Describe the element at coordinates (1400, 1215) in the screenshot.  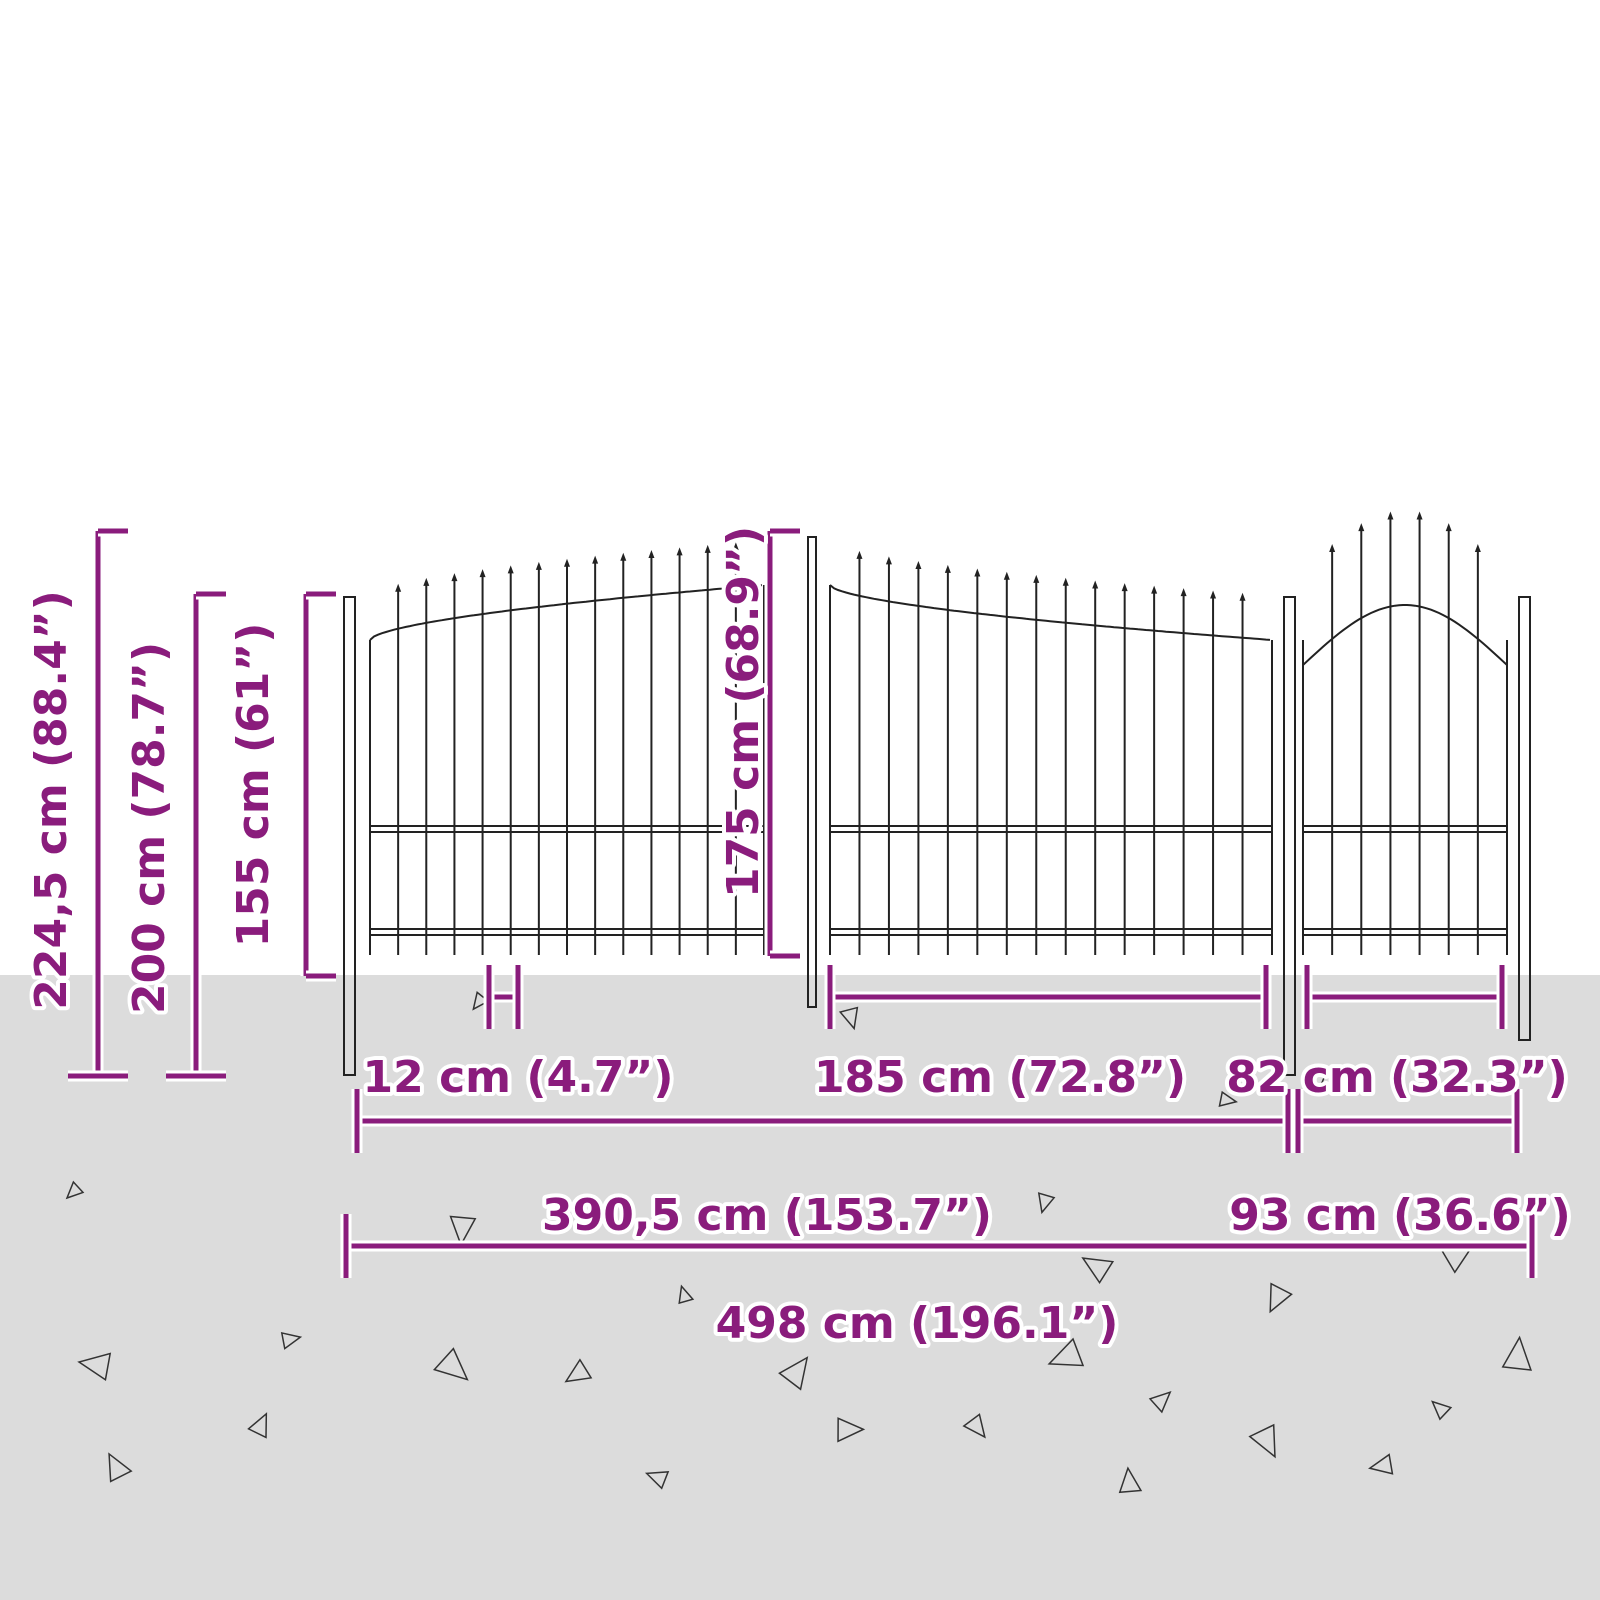
I see `dimension-label: 93 cm (36.6”)` at that location.